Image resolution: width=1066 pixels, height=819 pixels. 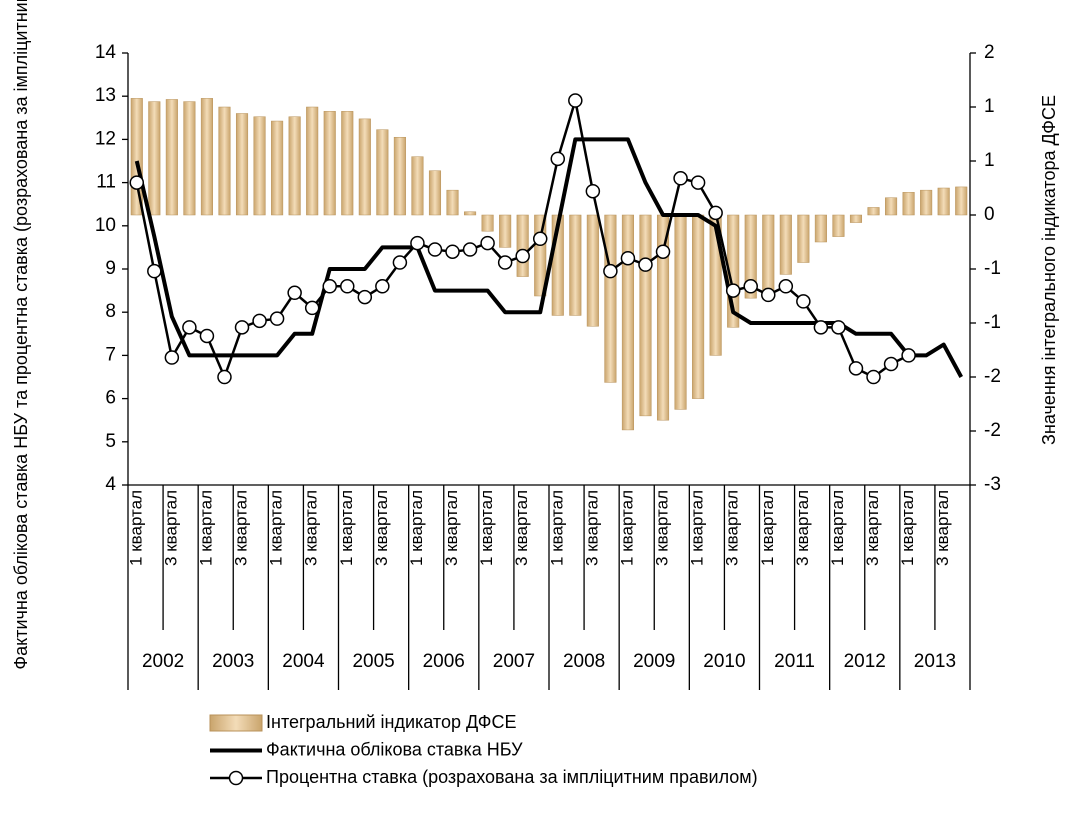 I want to click on y-tick-label: 9, so click(x=110, y=268).